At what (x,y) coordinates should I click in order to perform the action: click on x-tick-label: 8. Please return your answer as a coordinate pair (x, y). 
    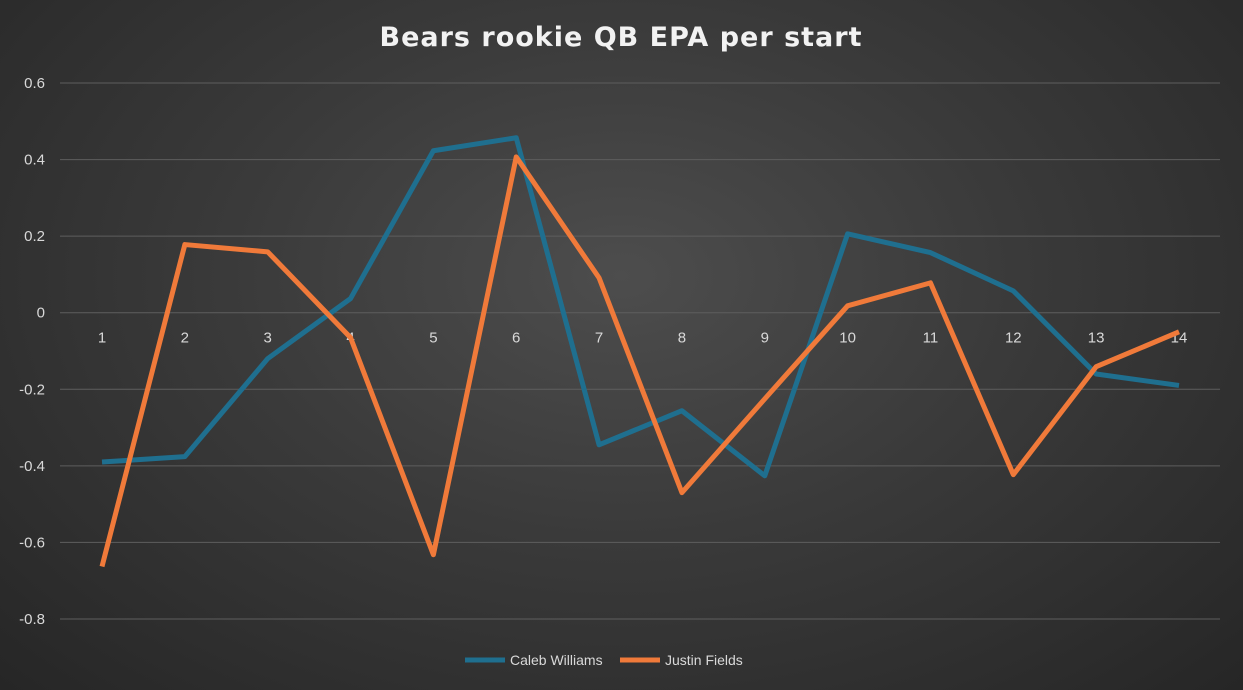
    Looking at the image, I should click on (682, 338).